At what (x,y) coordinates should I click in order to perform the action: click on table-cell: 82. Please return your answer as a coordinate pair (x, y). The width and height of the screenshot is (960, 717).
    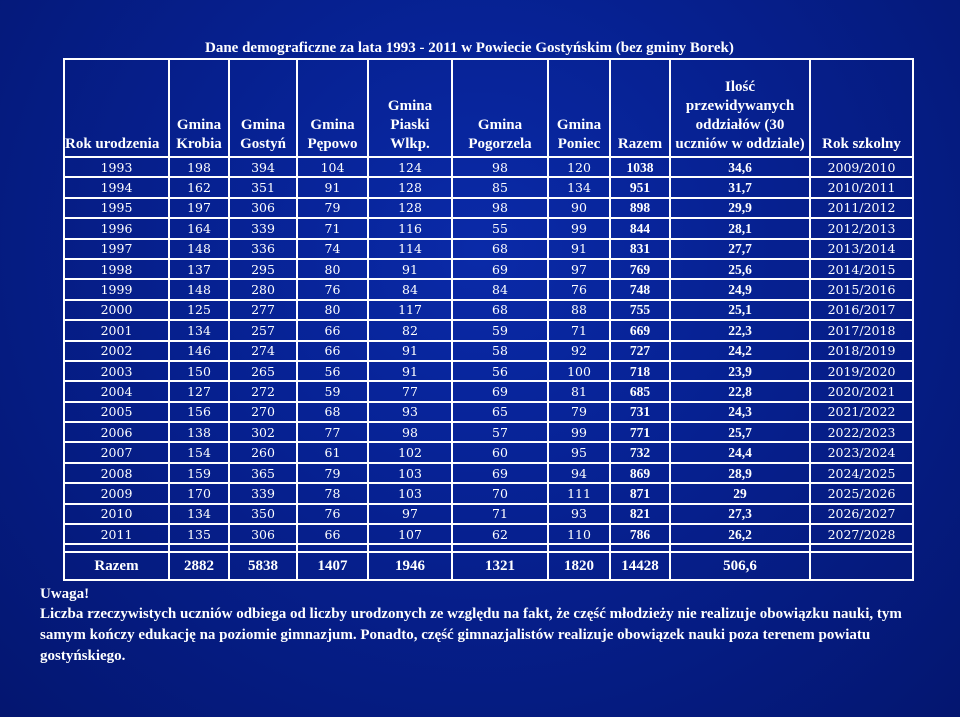
    Looking at the image, I should click on (410, 330).